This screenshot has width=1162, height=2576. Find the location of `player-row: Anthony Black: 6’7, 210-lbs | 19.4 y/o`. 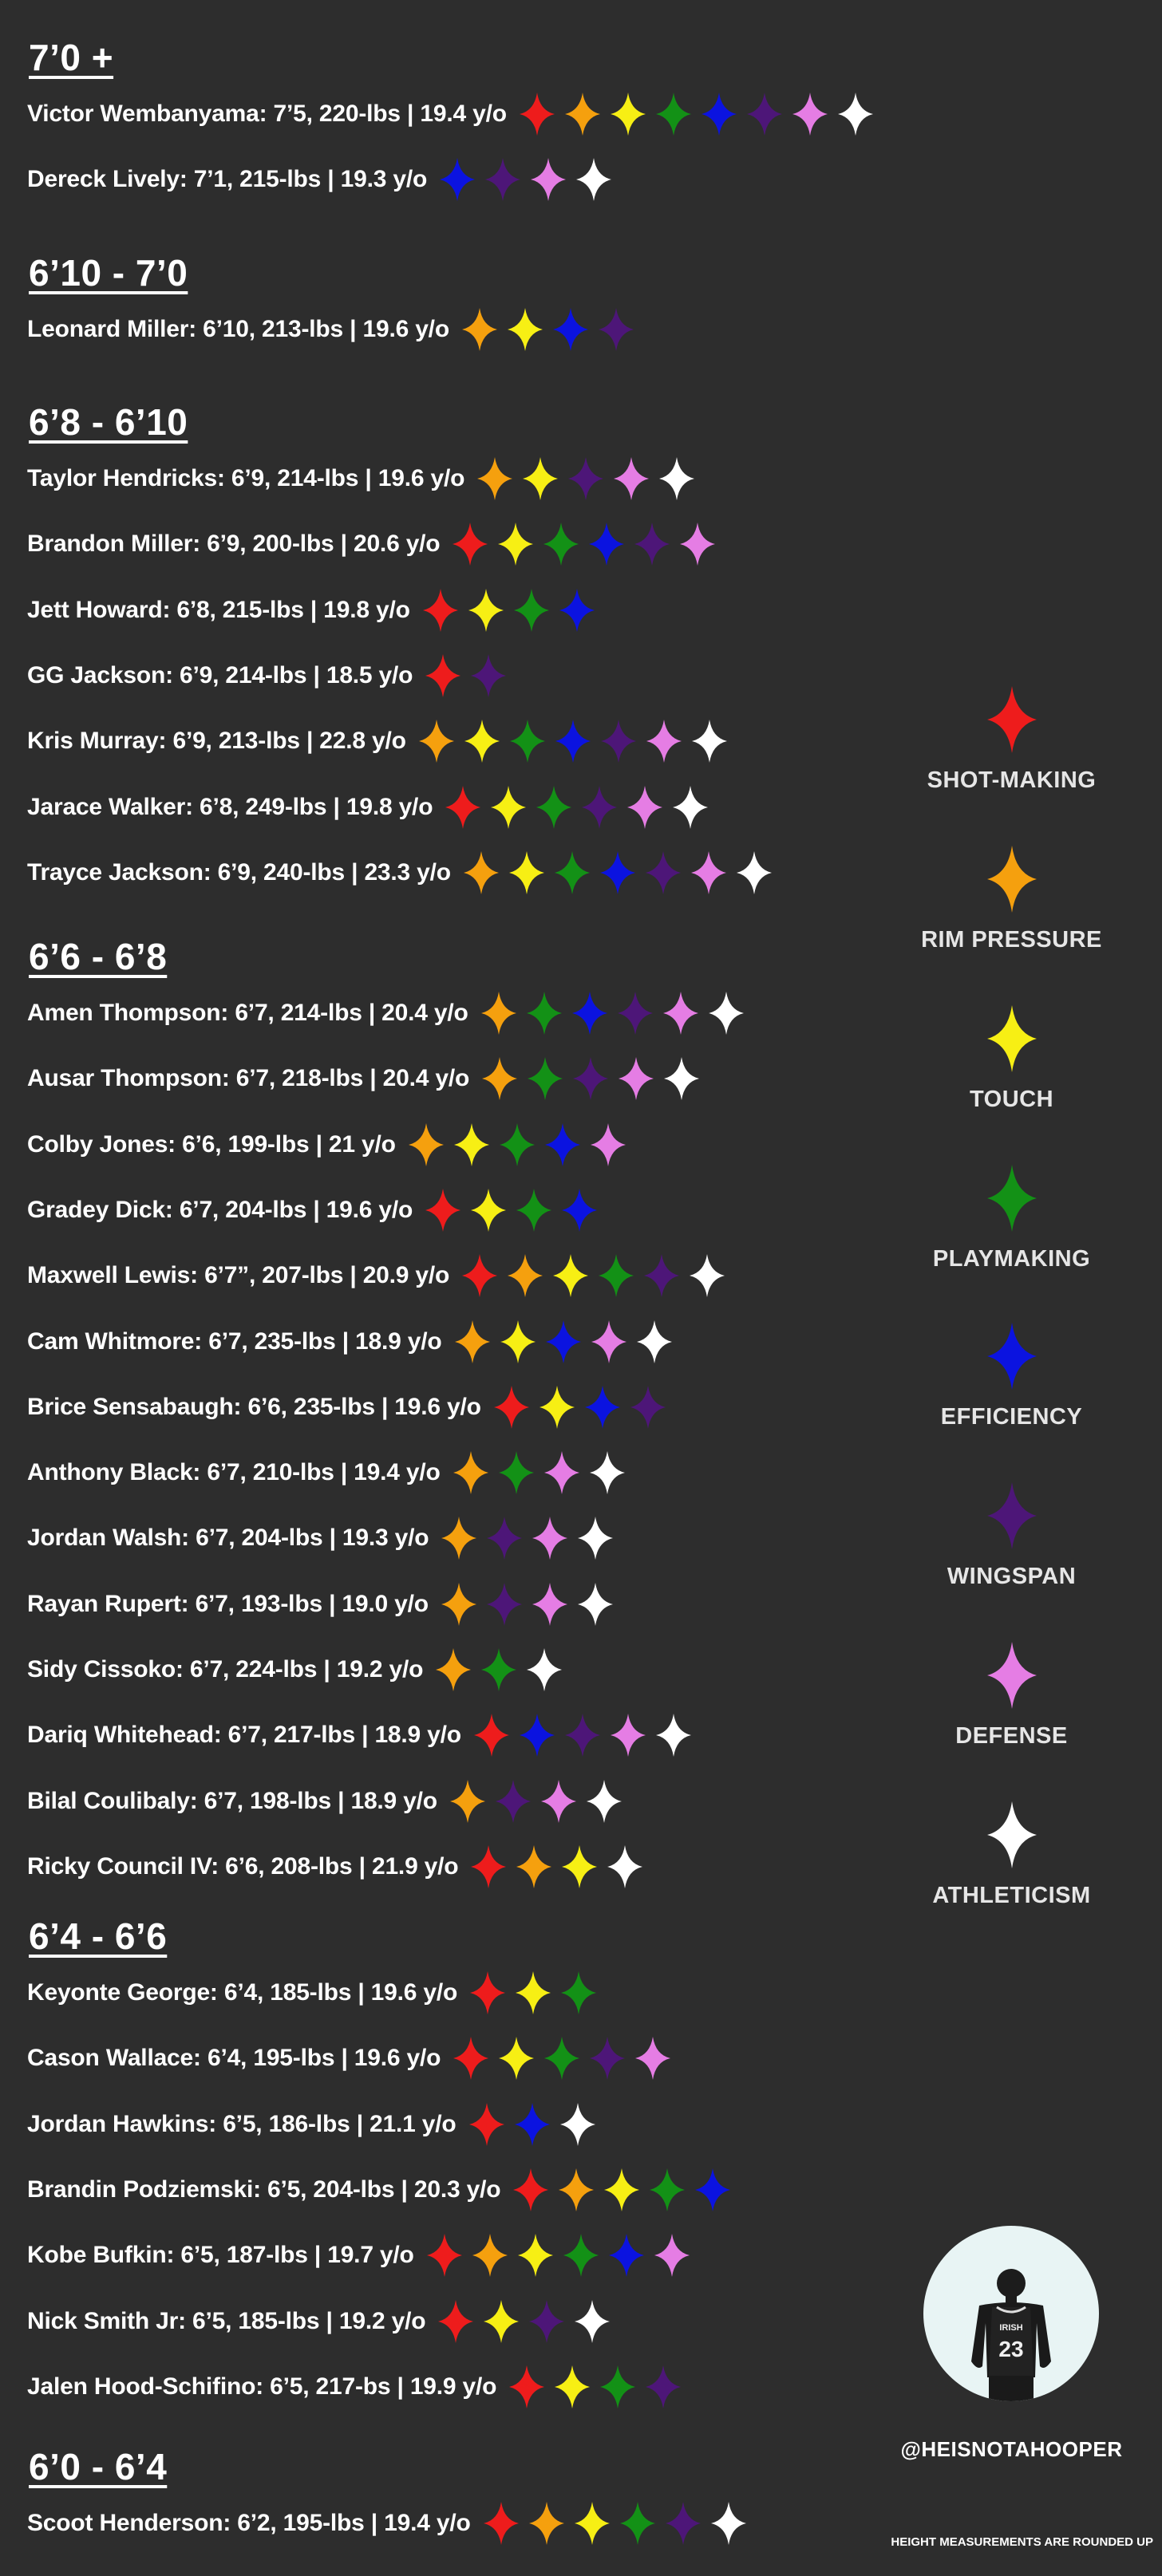

player-row: Anthony Black: 6’7, 210-lbs | 19.4 y/o is located at coordinates (331, 1473).